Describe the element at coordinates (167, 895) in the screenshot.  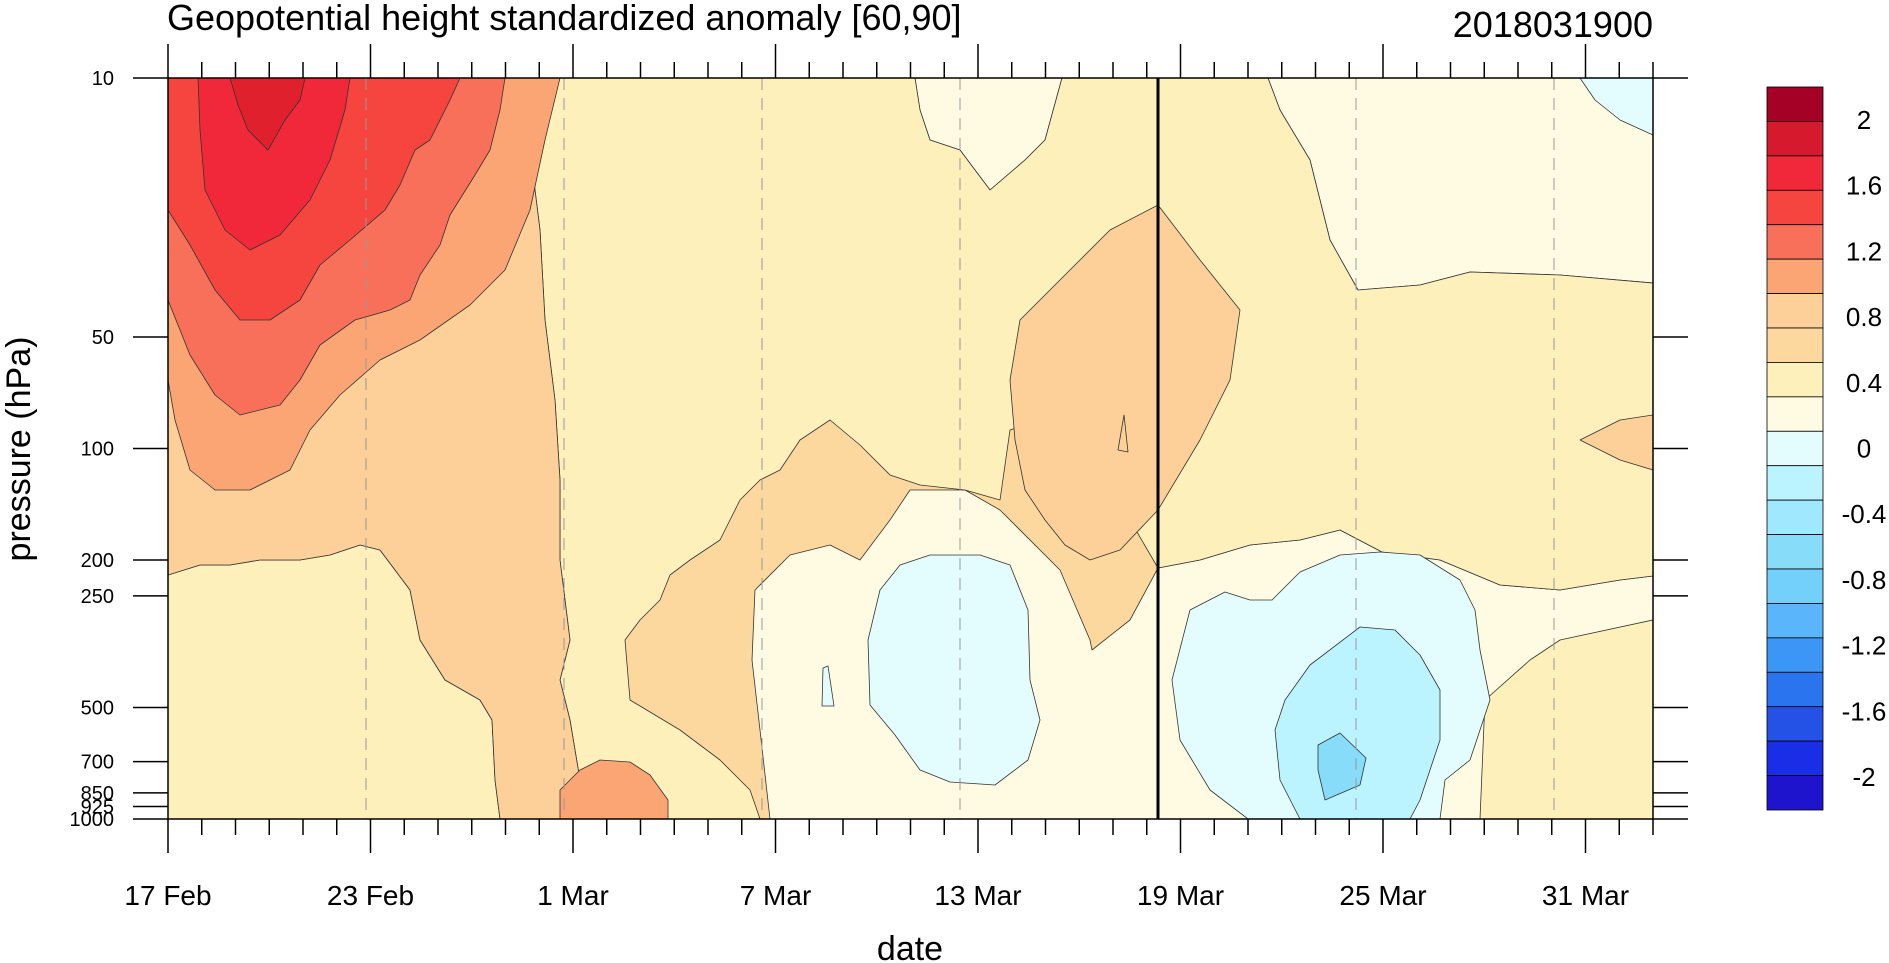
I see `x-tick-label: 17 Feb` at that location.